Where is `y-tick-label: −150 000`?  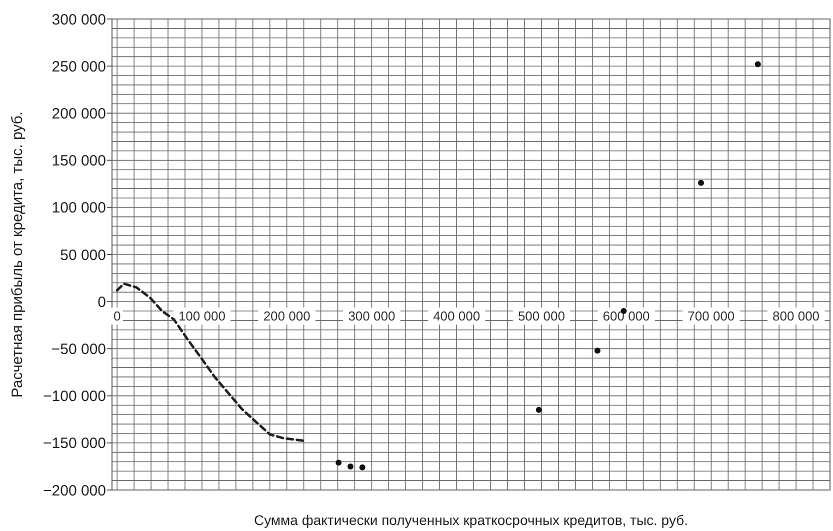 y-tick-label: −150 000 is located at coordinates (74, 443).